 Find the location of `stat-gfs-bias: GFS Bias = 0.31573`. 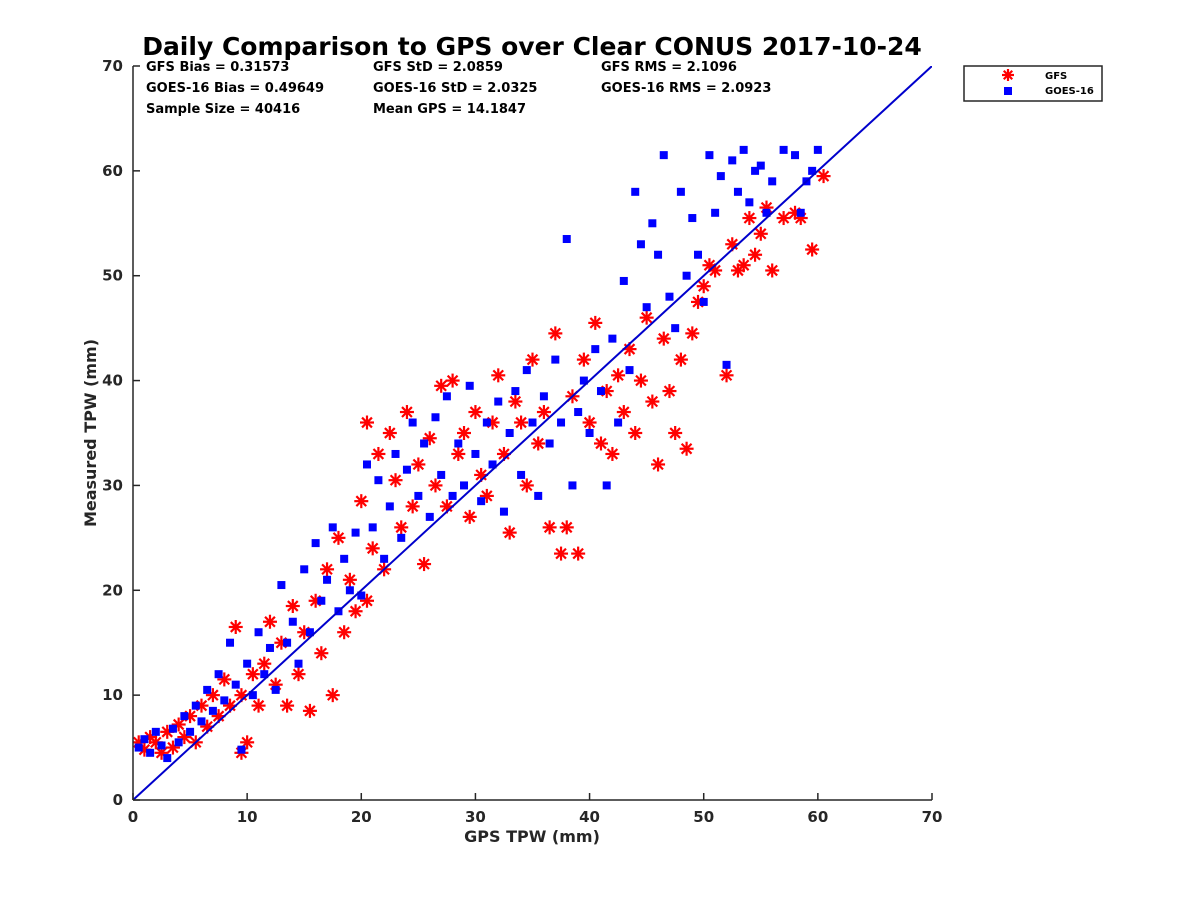

stat-gfs-bias: GFS Bias = 0.31573 is located at coordinates (217, 67).